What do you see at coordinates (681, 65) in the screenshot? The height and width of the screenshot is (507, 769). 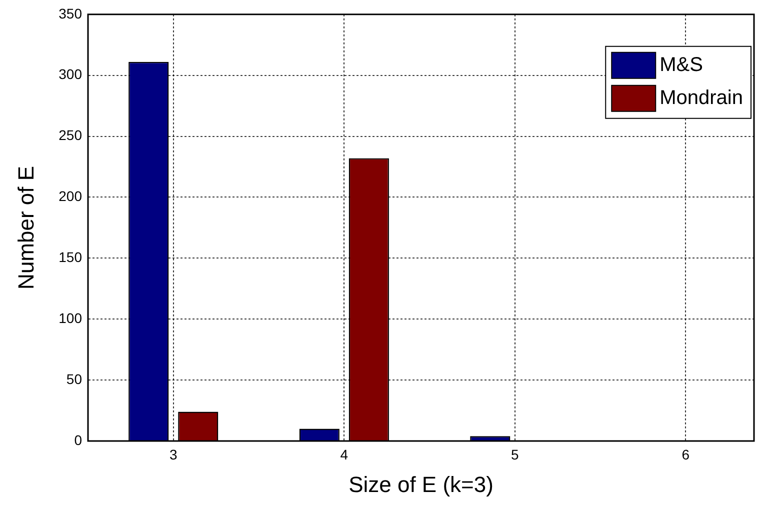 I see `legend-label: M&S` at bounding box center [681, 65].